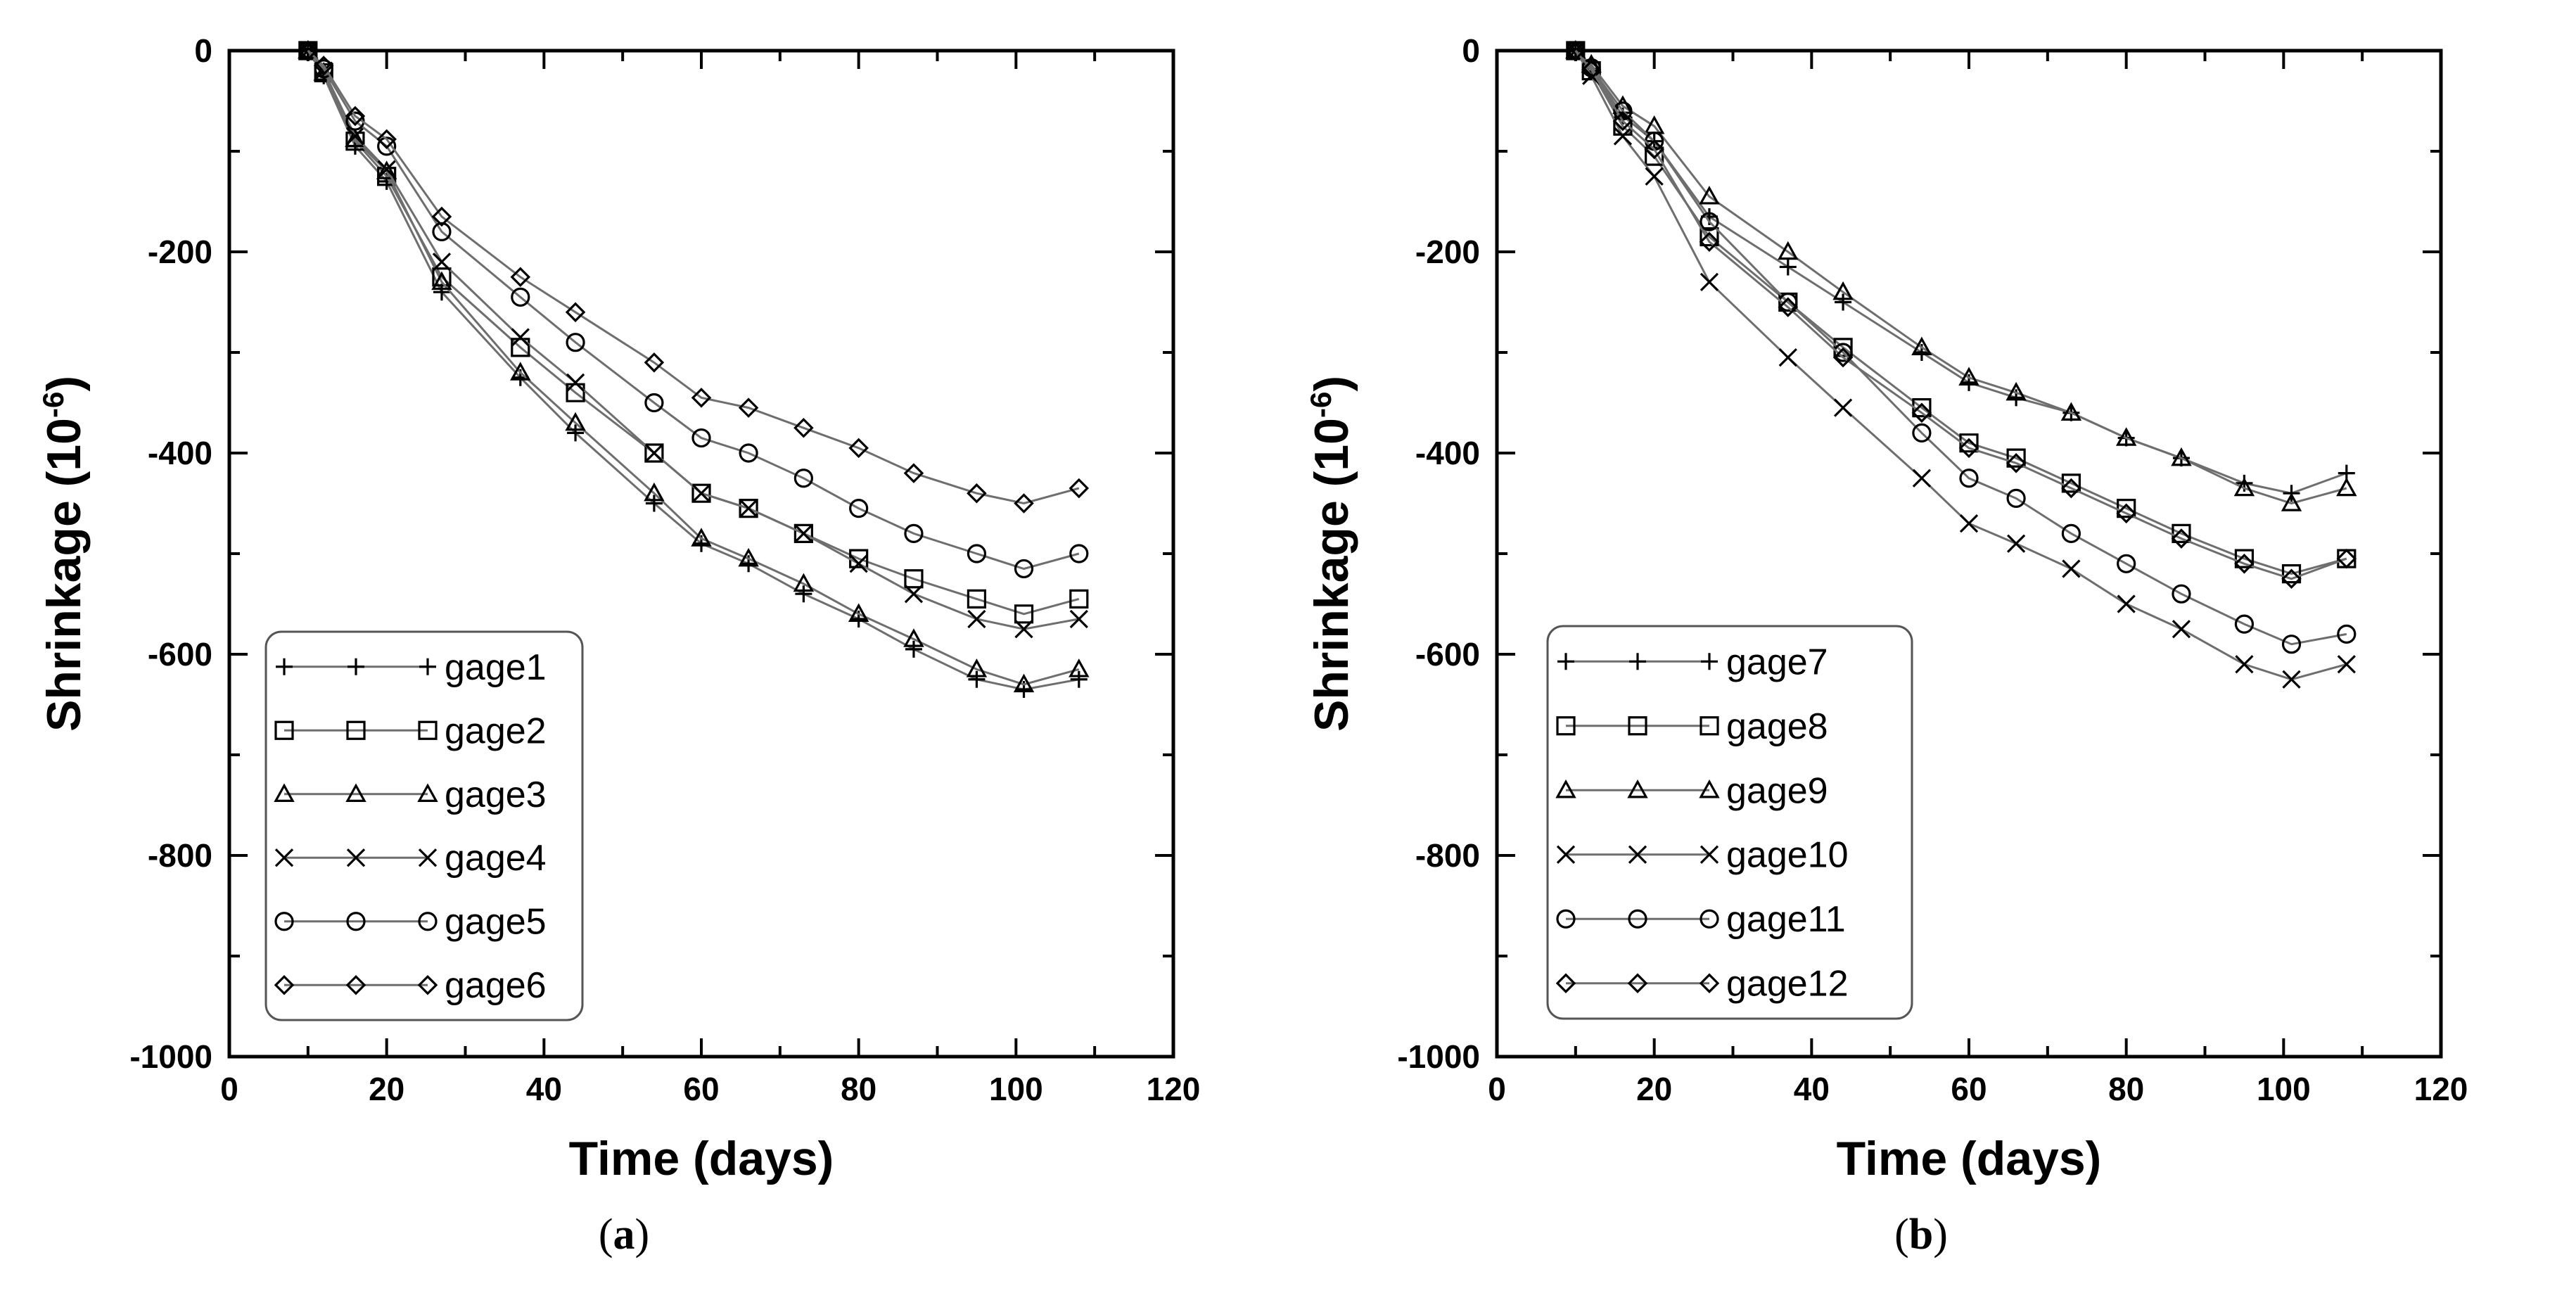  What do you see at coordinates (694, 277) in the screenshot?
I see `series-gage6` at bounding box center [694, 277].